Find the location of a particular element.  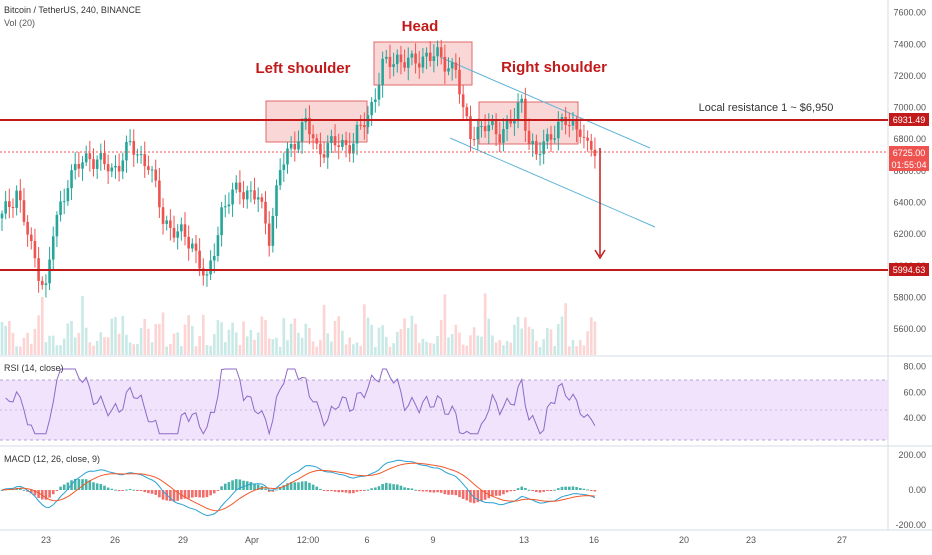

rsi-pane: RSI (14, close) 80.00 60.00 40.00 is located at coordinates (463, 401).